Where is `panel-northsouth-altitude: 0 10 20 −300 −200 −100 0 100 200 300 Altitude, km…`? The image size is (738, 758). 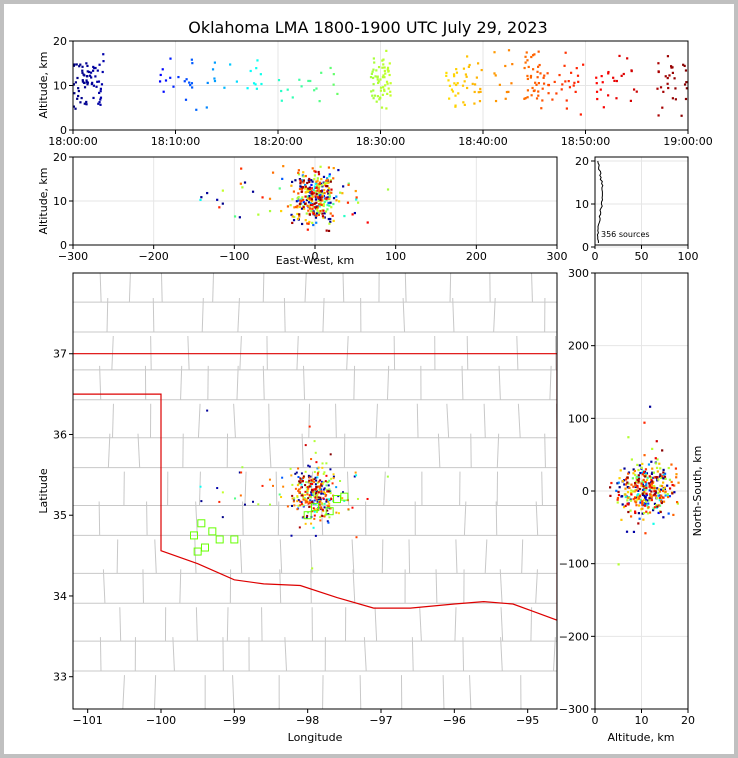 panel-northsouth-altitude: 0 10 20 −300 −200 −100 0 100 200 300 Altitude, km… is located at coordinates (631, 505).